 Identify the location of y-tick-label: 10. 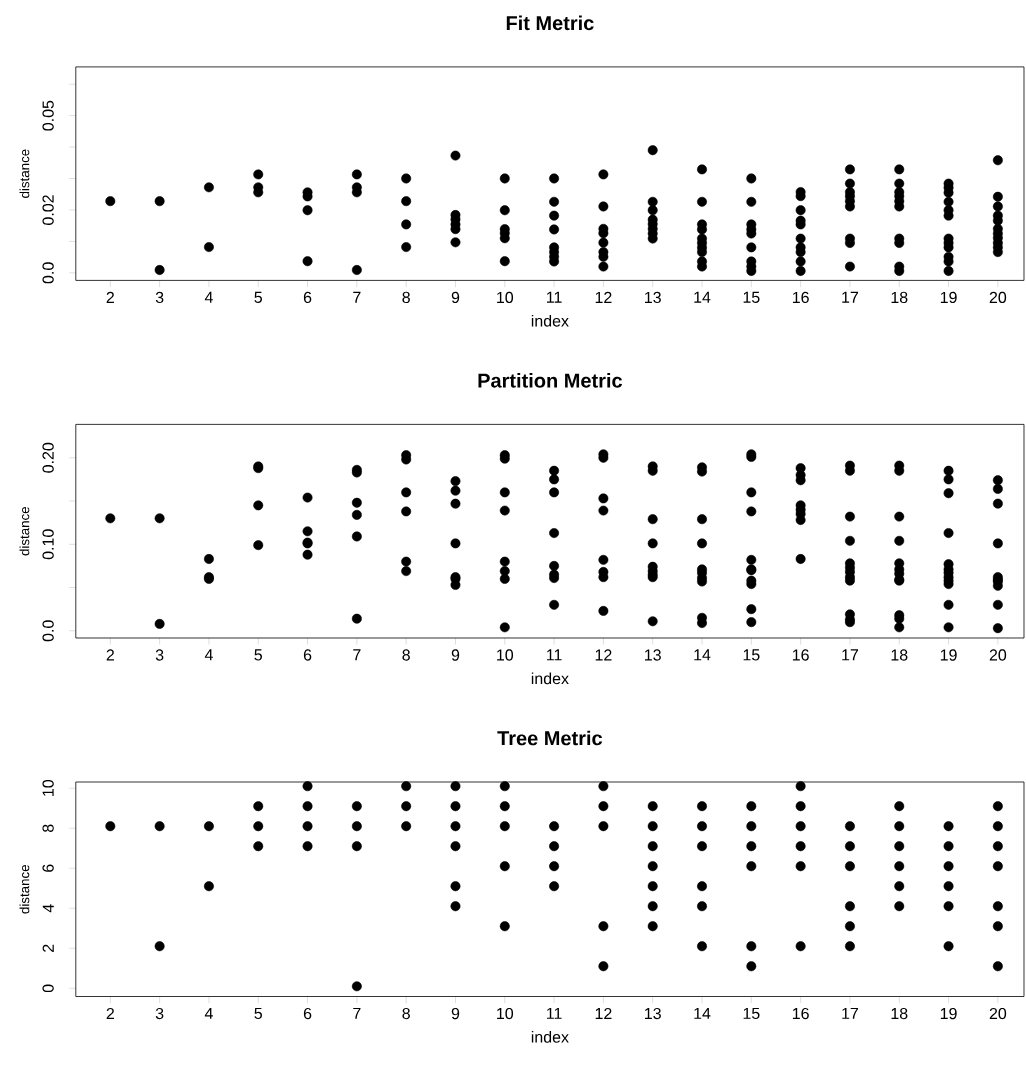
(48, 787).